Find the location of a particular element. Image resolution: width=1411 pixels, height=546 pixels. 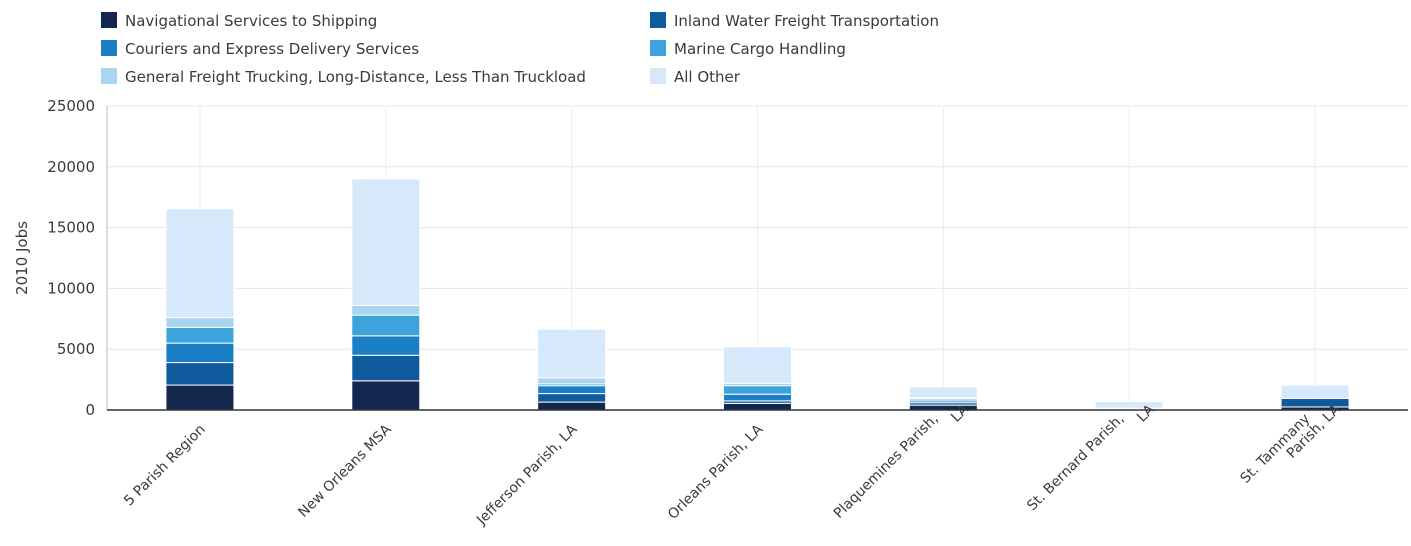

x-tick-label: Orleans Parish, LA is located at coordinates (716, 472).